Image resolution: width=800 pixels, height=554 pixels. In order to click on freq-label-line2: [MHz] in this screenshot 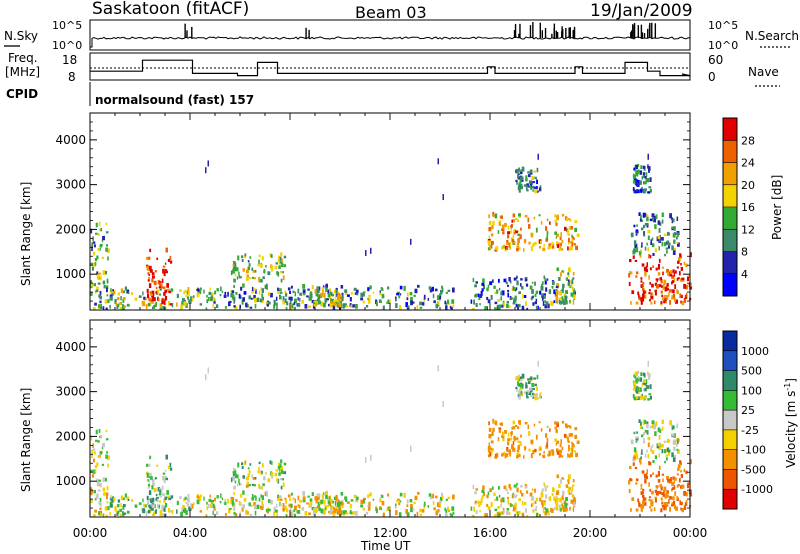, I will do `click(22, 72)`.